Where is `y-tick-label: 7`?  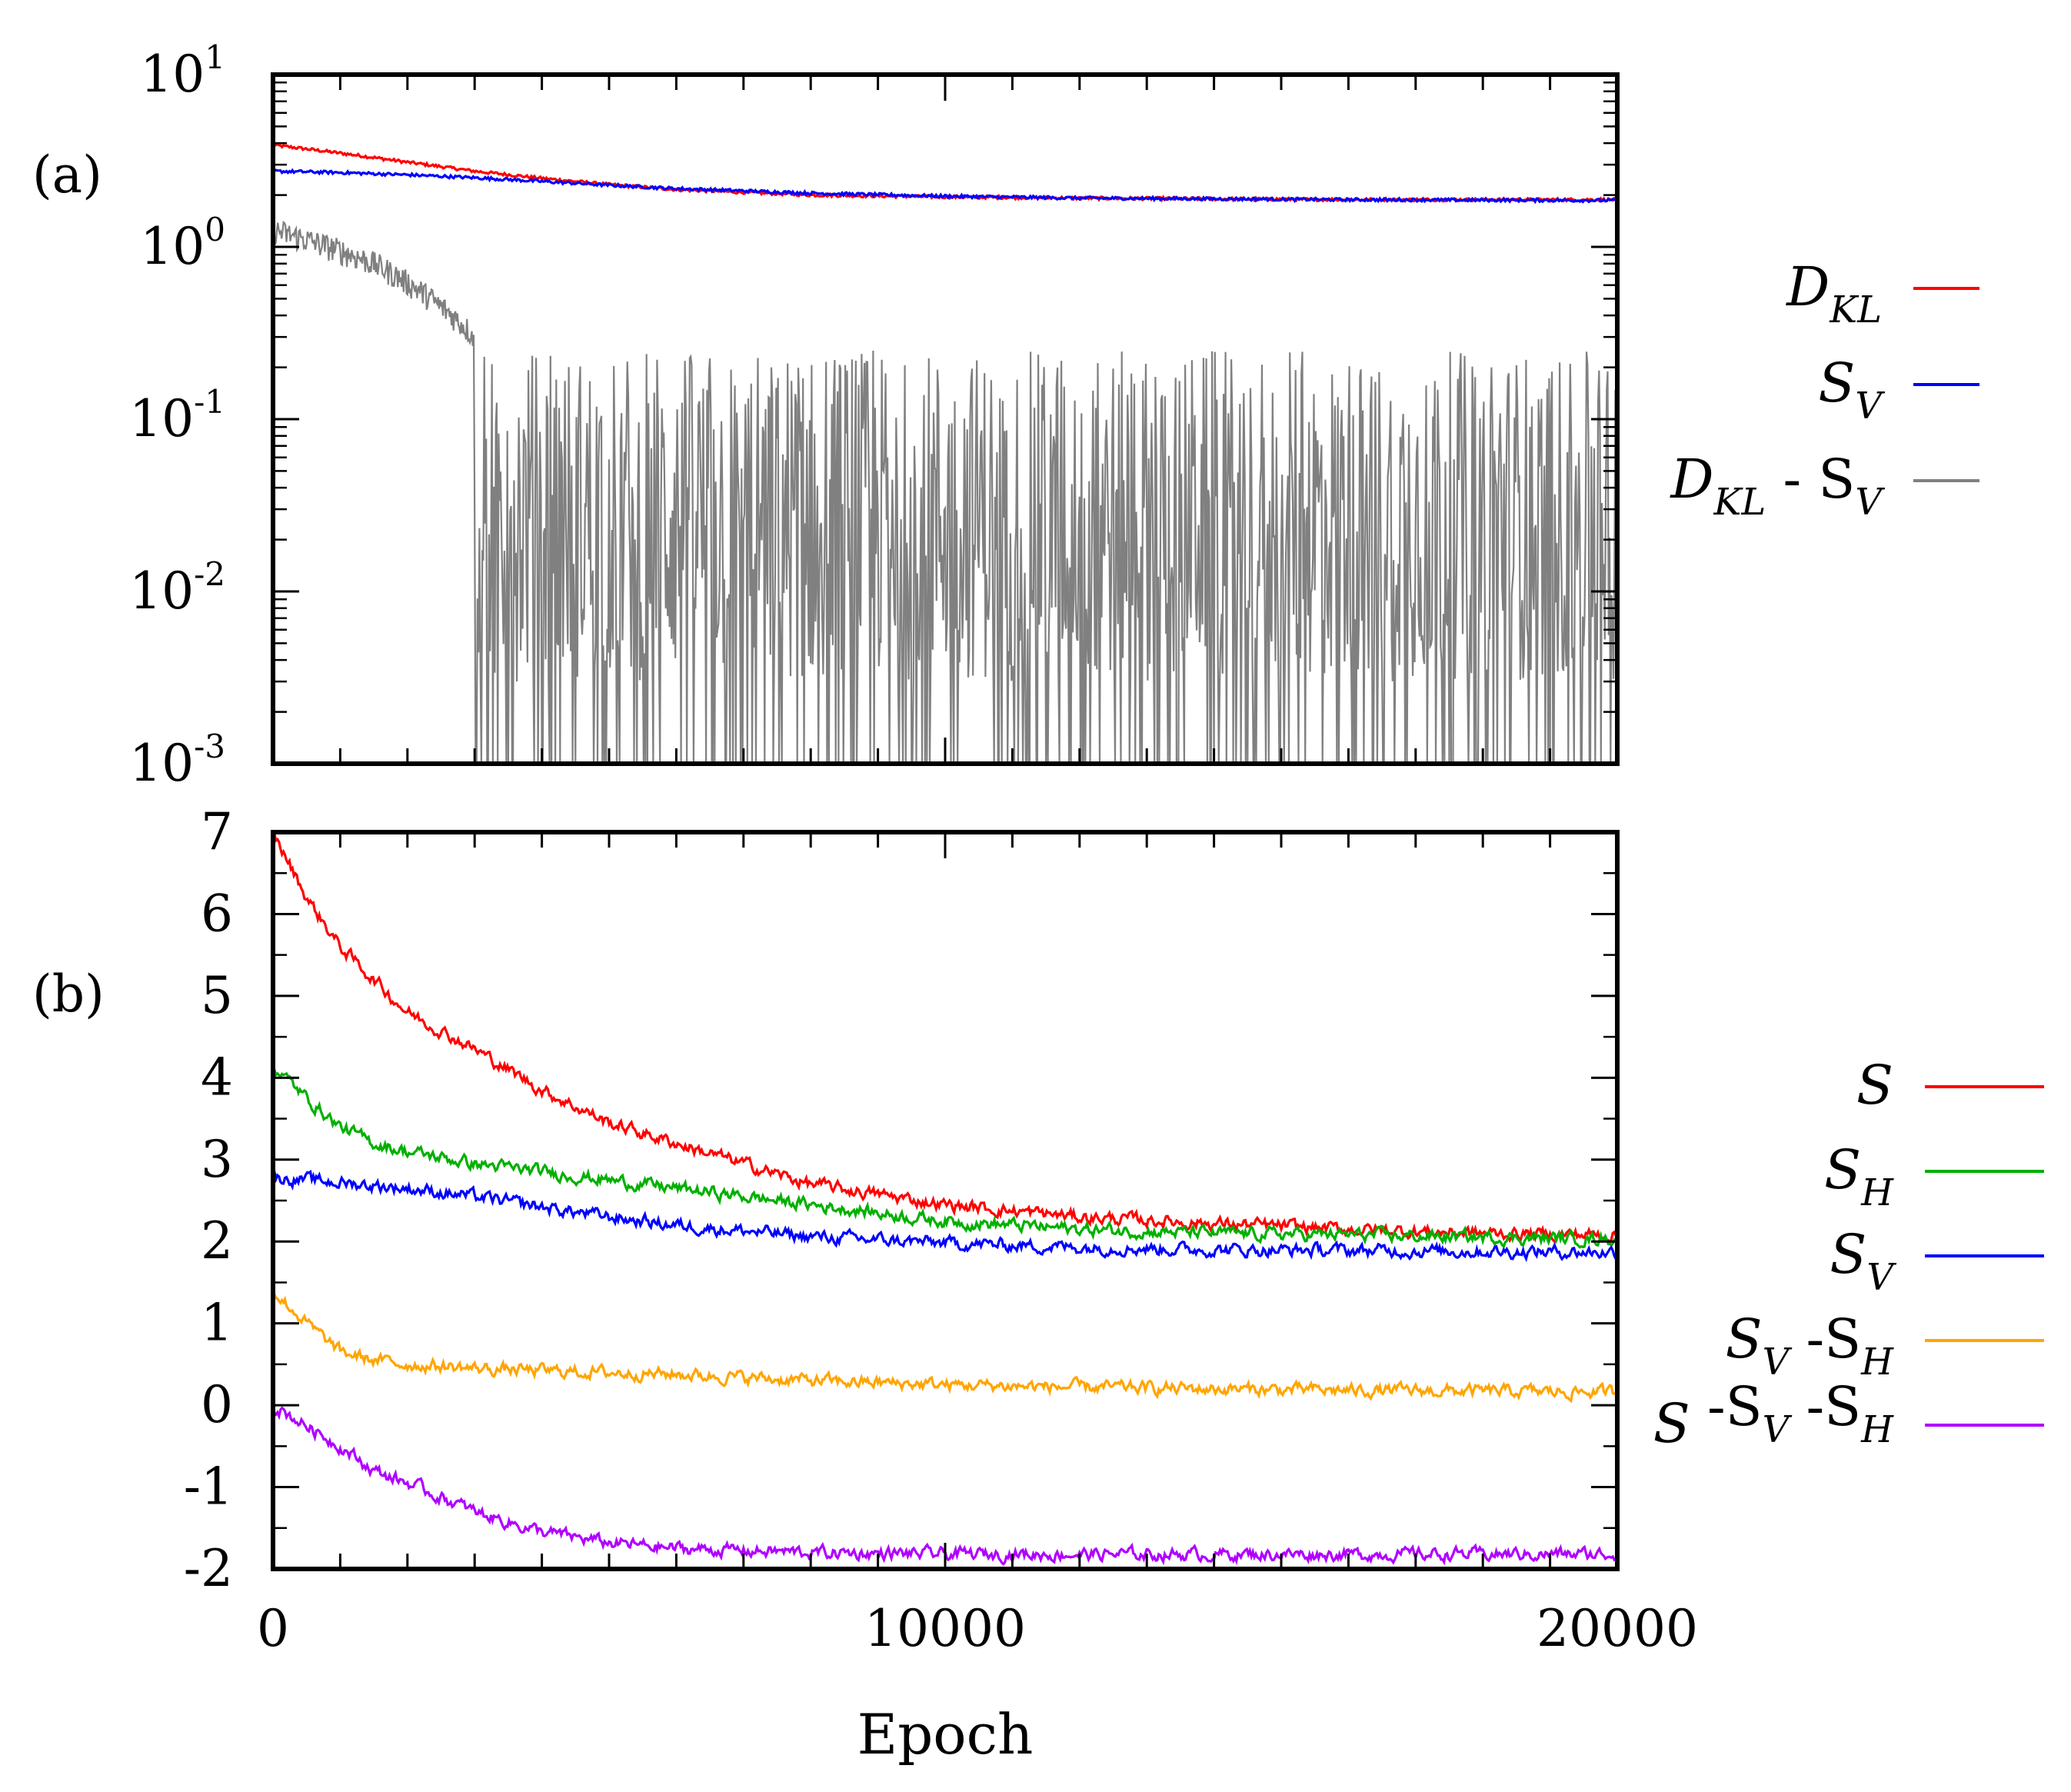 y-tick-label: 7 is located at coordinates (217, 831).